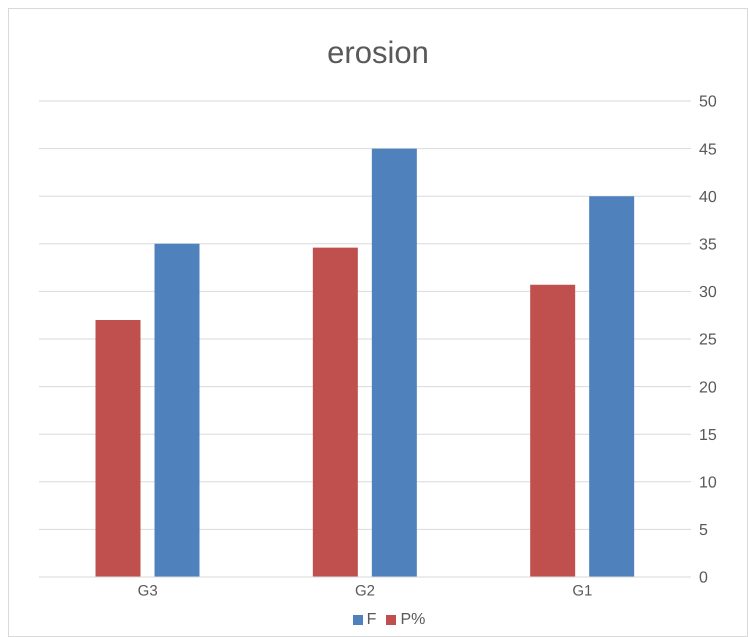 This screenshot has height=637, width=748. I want to click on y-tick-label: 25, so click(708, 340).